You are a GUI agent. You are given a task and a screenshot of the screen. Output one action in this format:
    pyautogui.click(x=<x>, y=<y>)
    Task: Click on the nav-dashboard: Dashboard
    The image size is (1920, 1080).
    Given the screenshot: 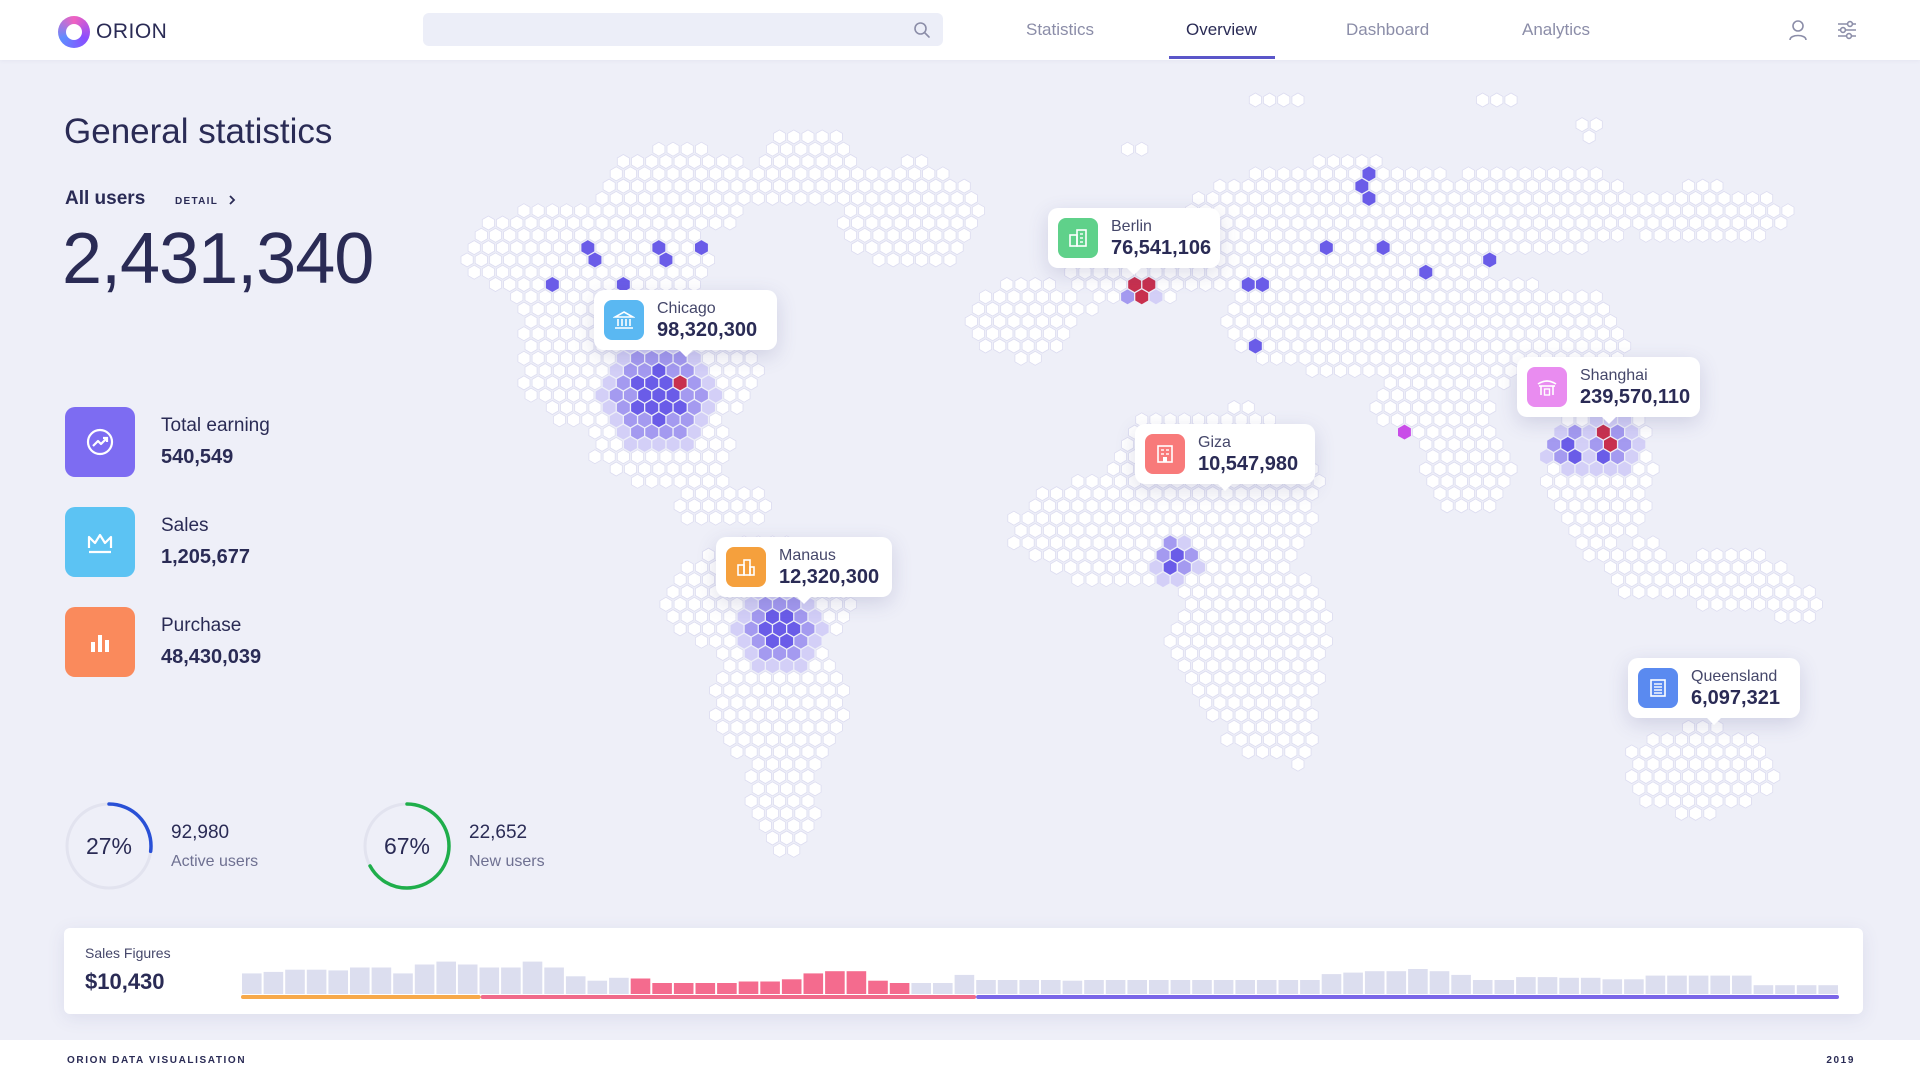 What is the action you would take?
    pyautogui.click(x=1388, y=29)
    